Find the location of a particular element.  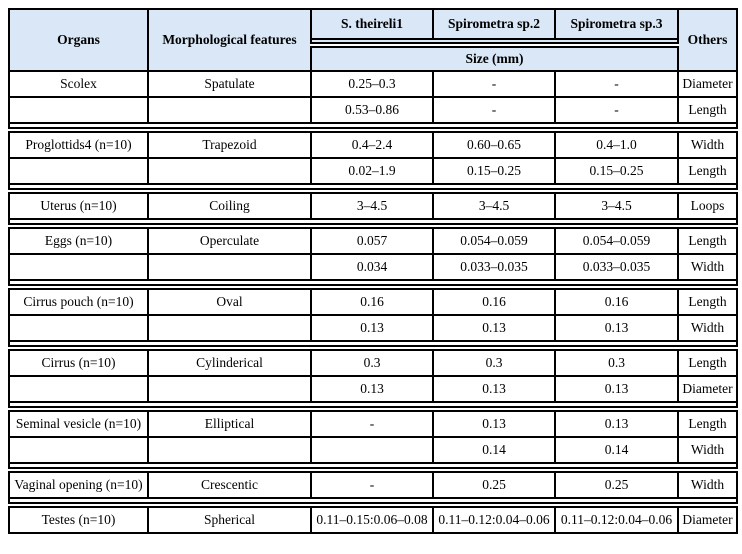

species-header-2: Spirometra sp.2 is located at coordinates (494, 24).